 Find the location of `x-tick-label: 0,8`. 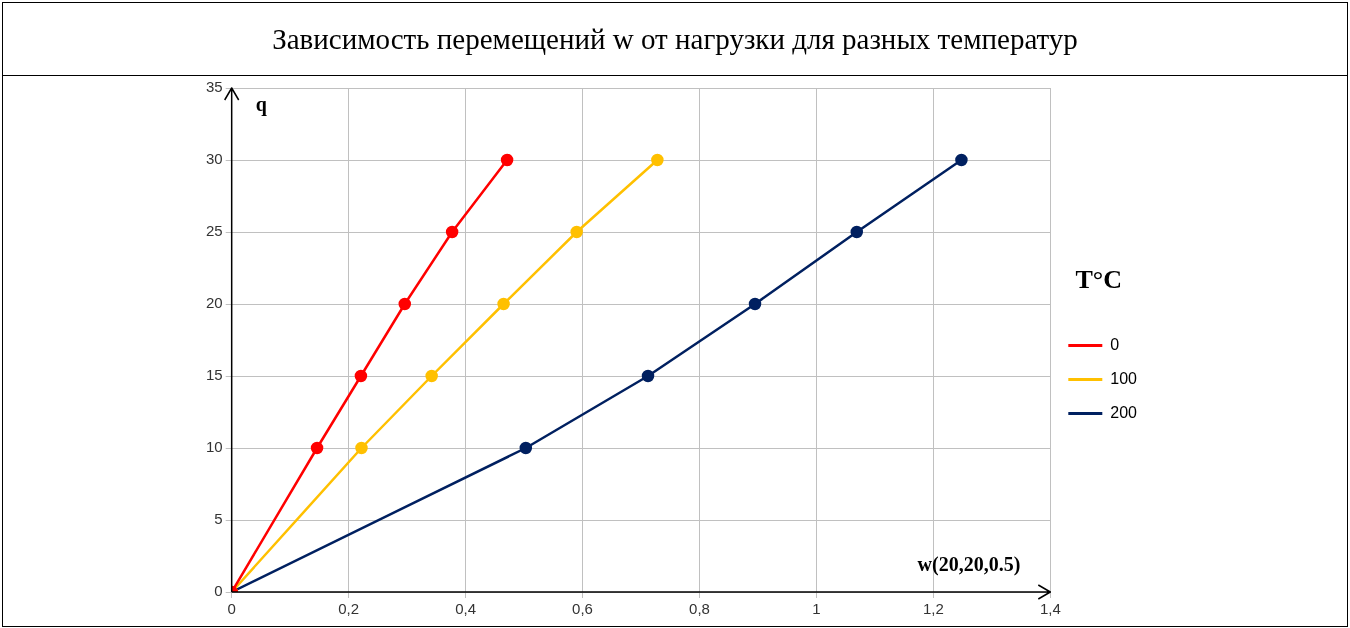

x-tick-label: 0,8 is located at coordinates (699, 609).